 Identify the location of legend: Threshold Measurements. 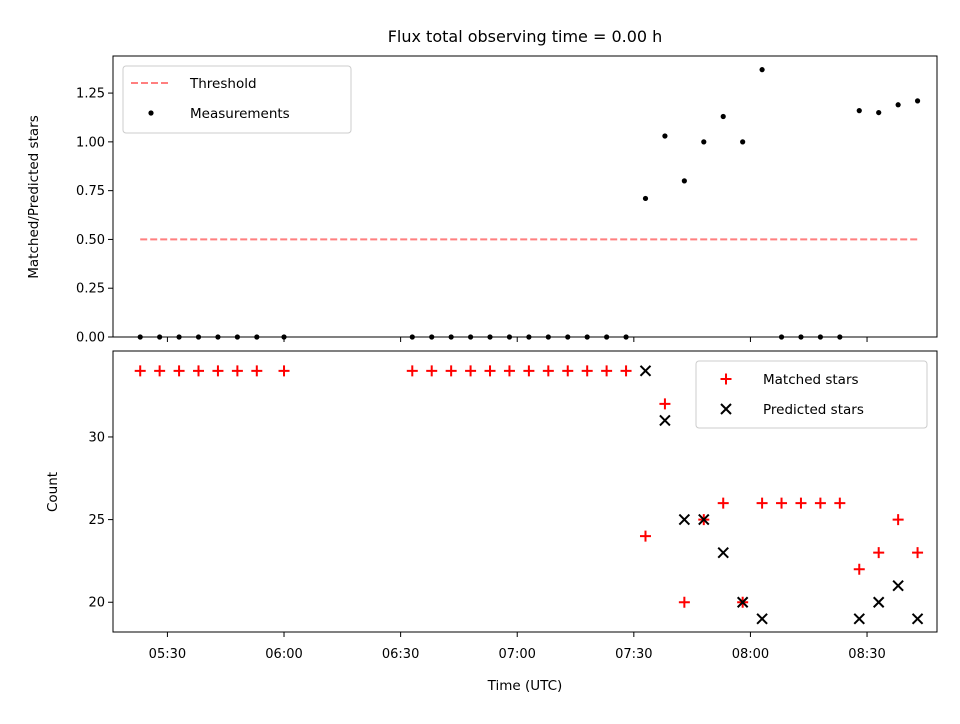
(237, 99).